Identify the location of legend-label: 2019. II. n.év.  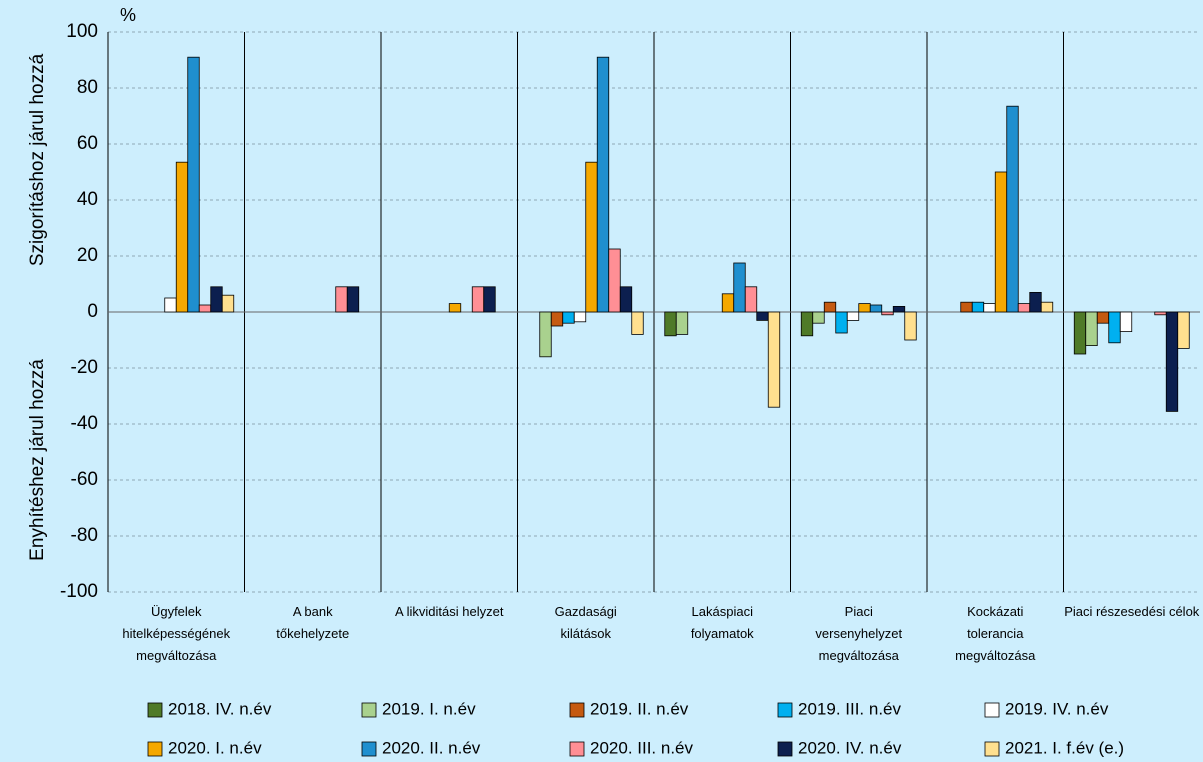
(639, 708).